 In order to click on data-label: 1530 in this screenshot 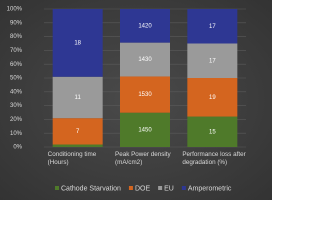, I will do `click(145, 95)`.